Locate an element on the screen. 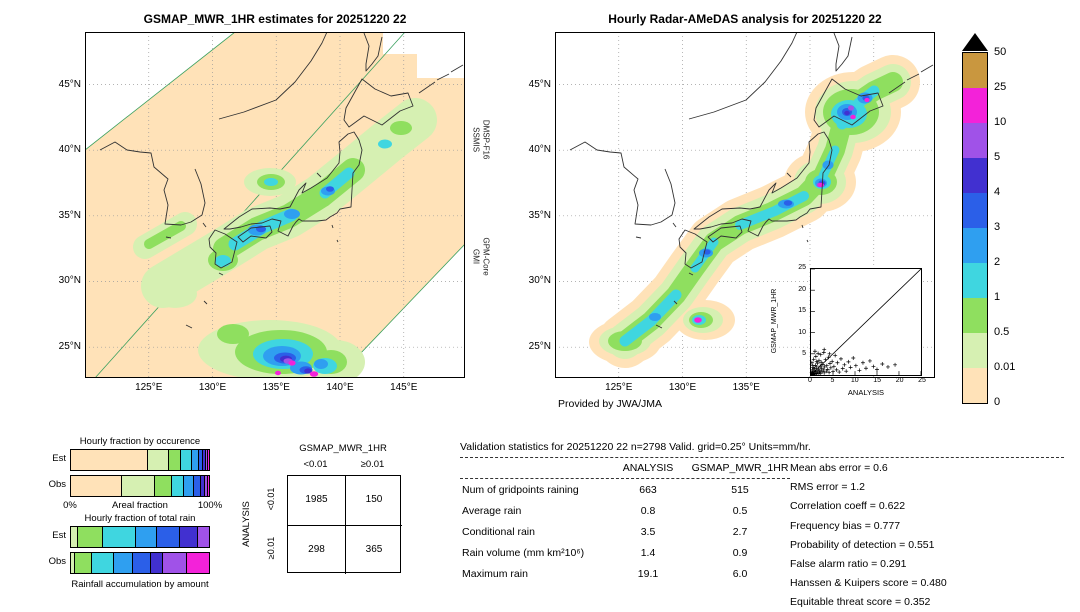  lon-tick-label: 130°E is located at coordinates (682, 387).